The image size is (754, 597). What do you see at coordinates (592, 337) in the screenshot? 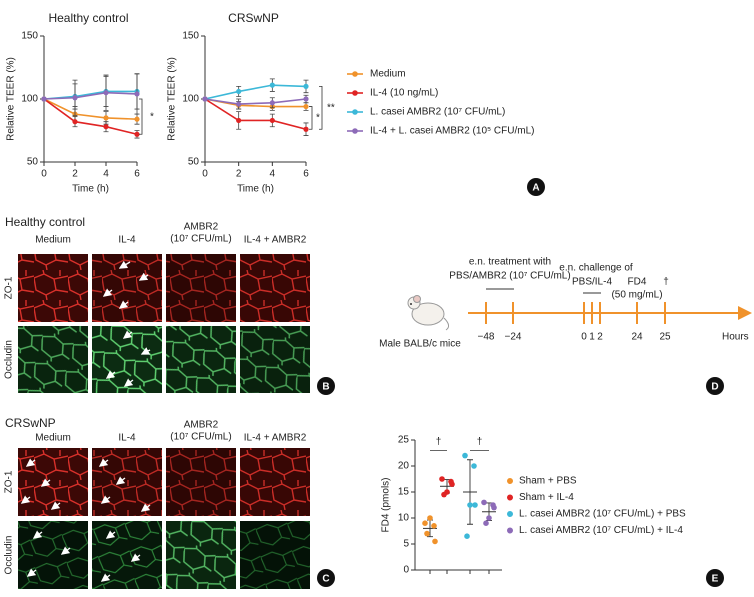
I see `timeline-tick-label: 1` at bounding box center [592, 337].